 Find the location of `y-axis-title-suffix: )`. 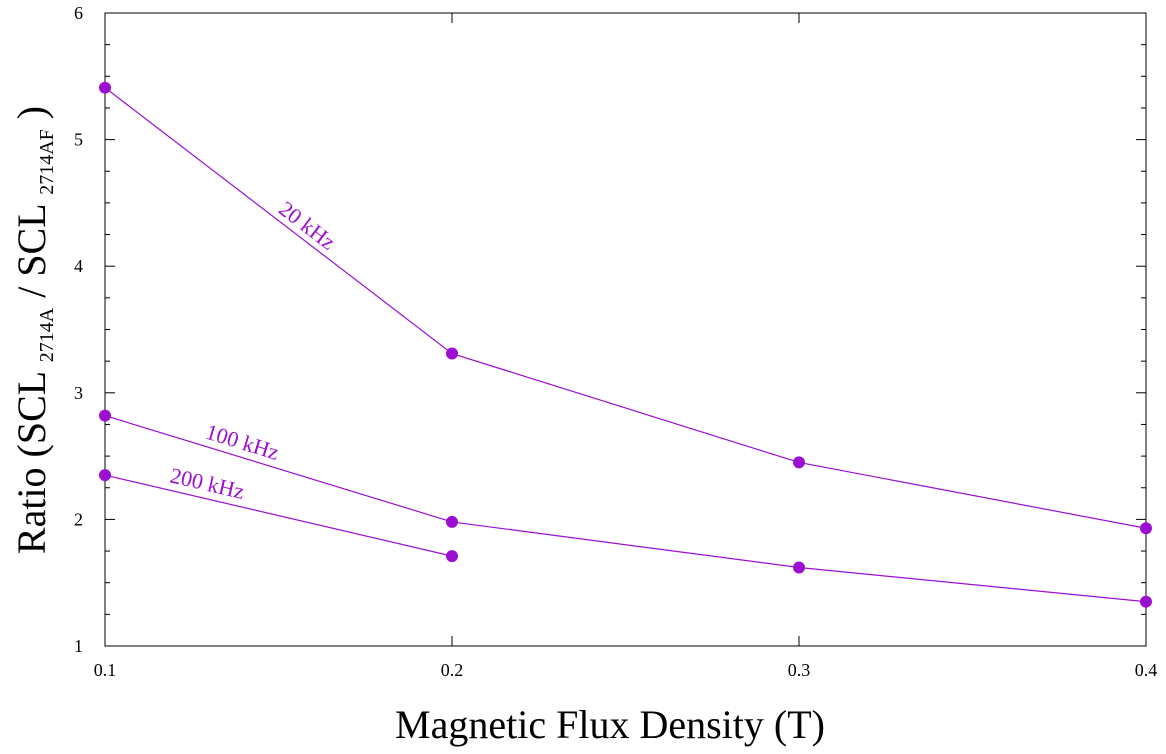

y-axis-title-suffix: ) is located at coordinates (31, 112).